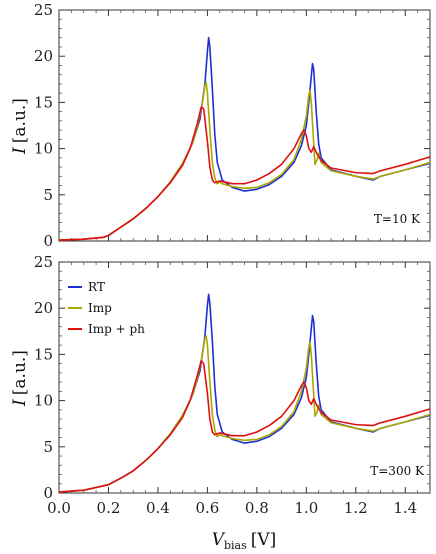 Image resolution: width=436 pixels, height=554 pixels. What do you see at coordinates (48, 241) in the screenshot?
I see `y-tick-label-top: 0` at bounding box center [48, 241].